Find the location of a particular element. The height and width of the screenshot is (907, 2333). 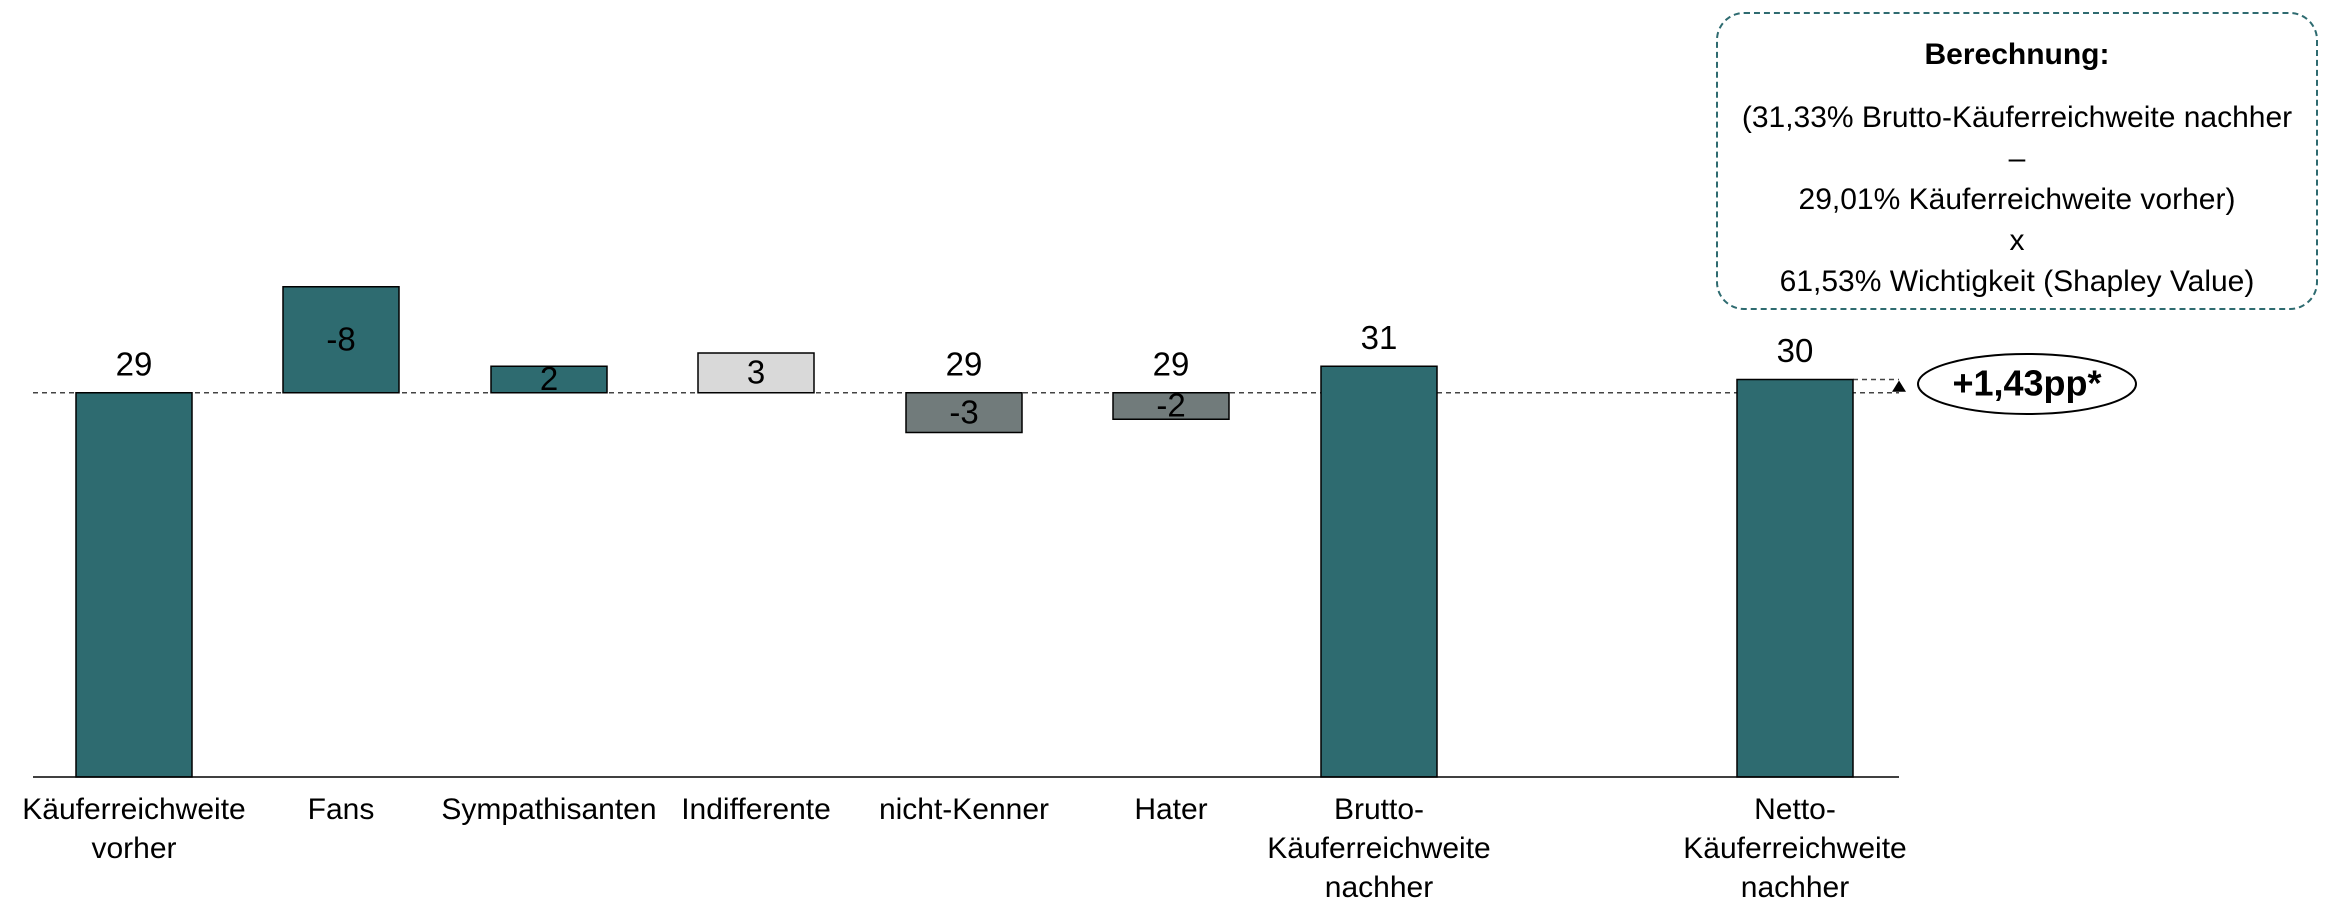

box-line: 61,53% Wichtigkeit (Shapley Value) is located at coordinates (2017, 281).